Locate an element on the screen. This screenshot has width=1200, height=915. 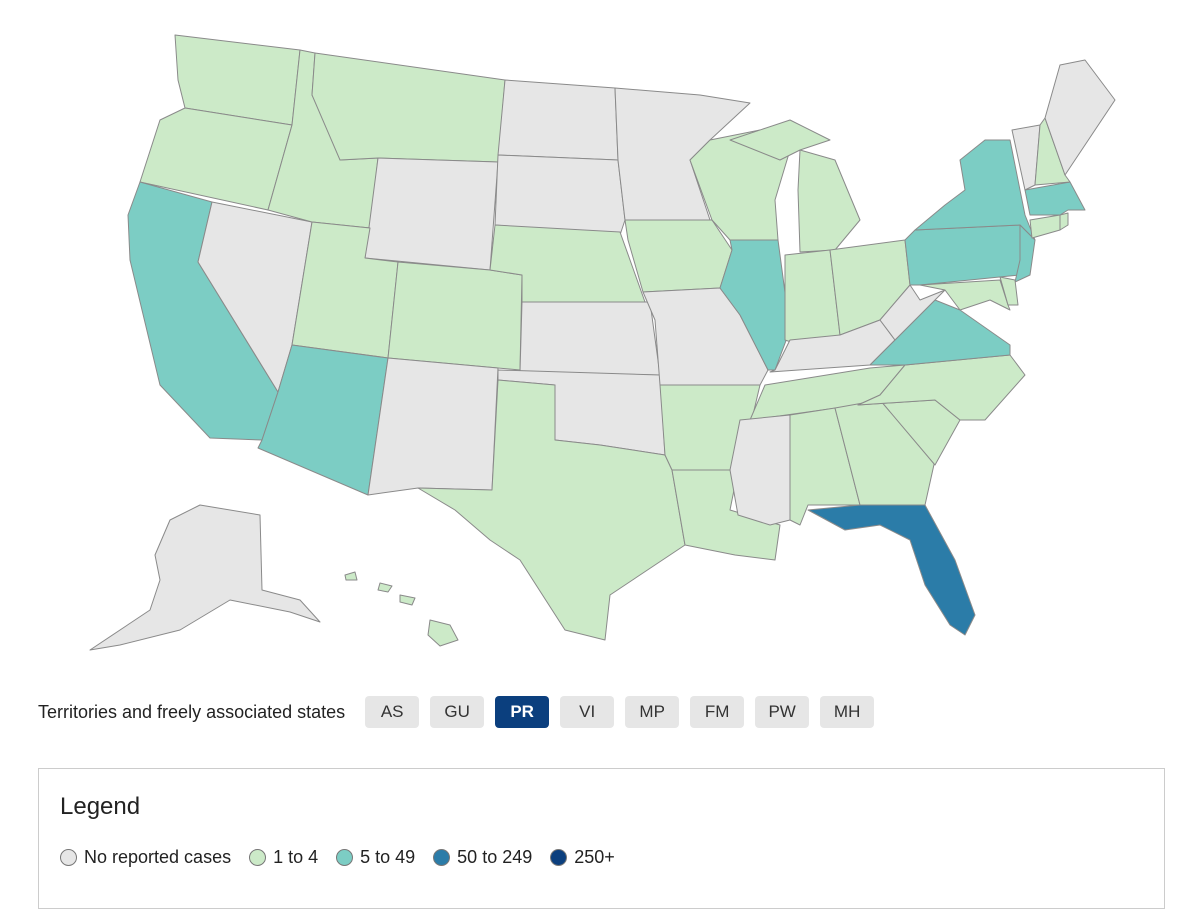
territory-button: GU is located at coordinates (457, 712).